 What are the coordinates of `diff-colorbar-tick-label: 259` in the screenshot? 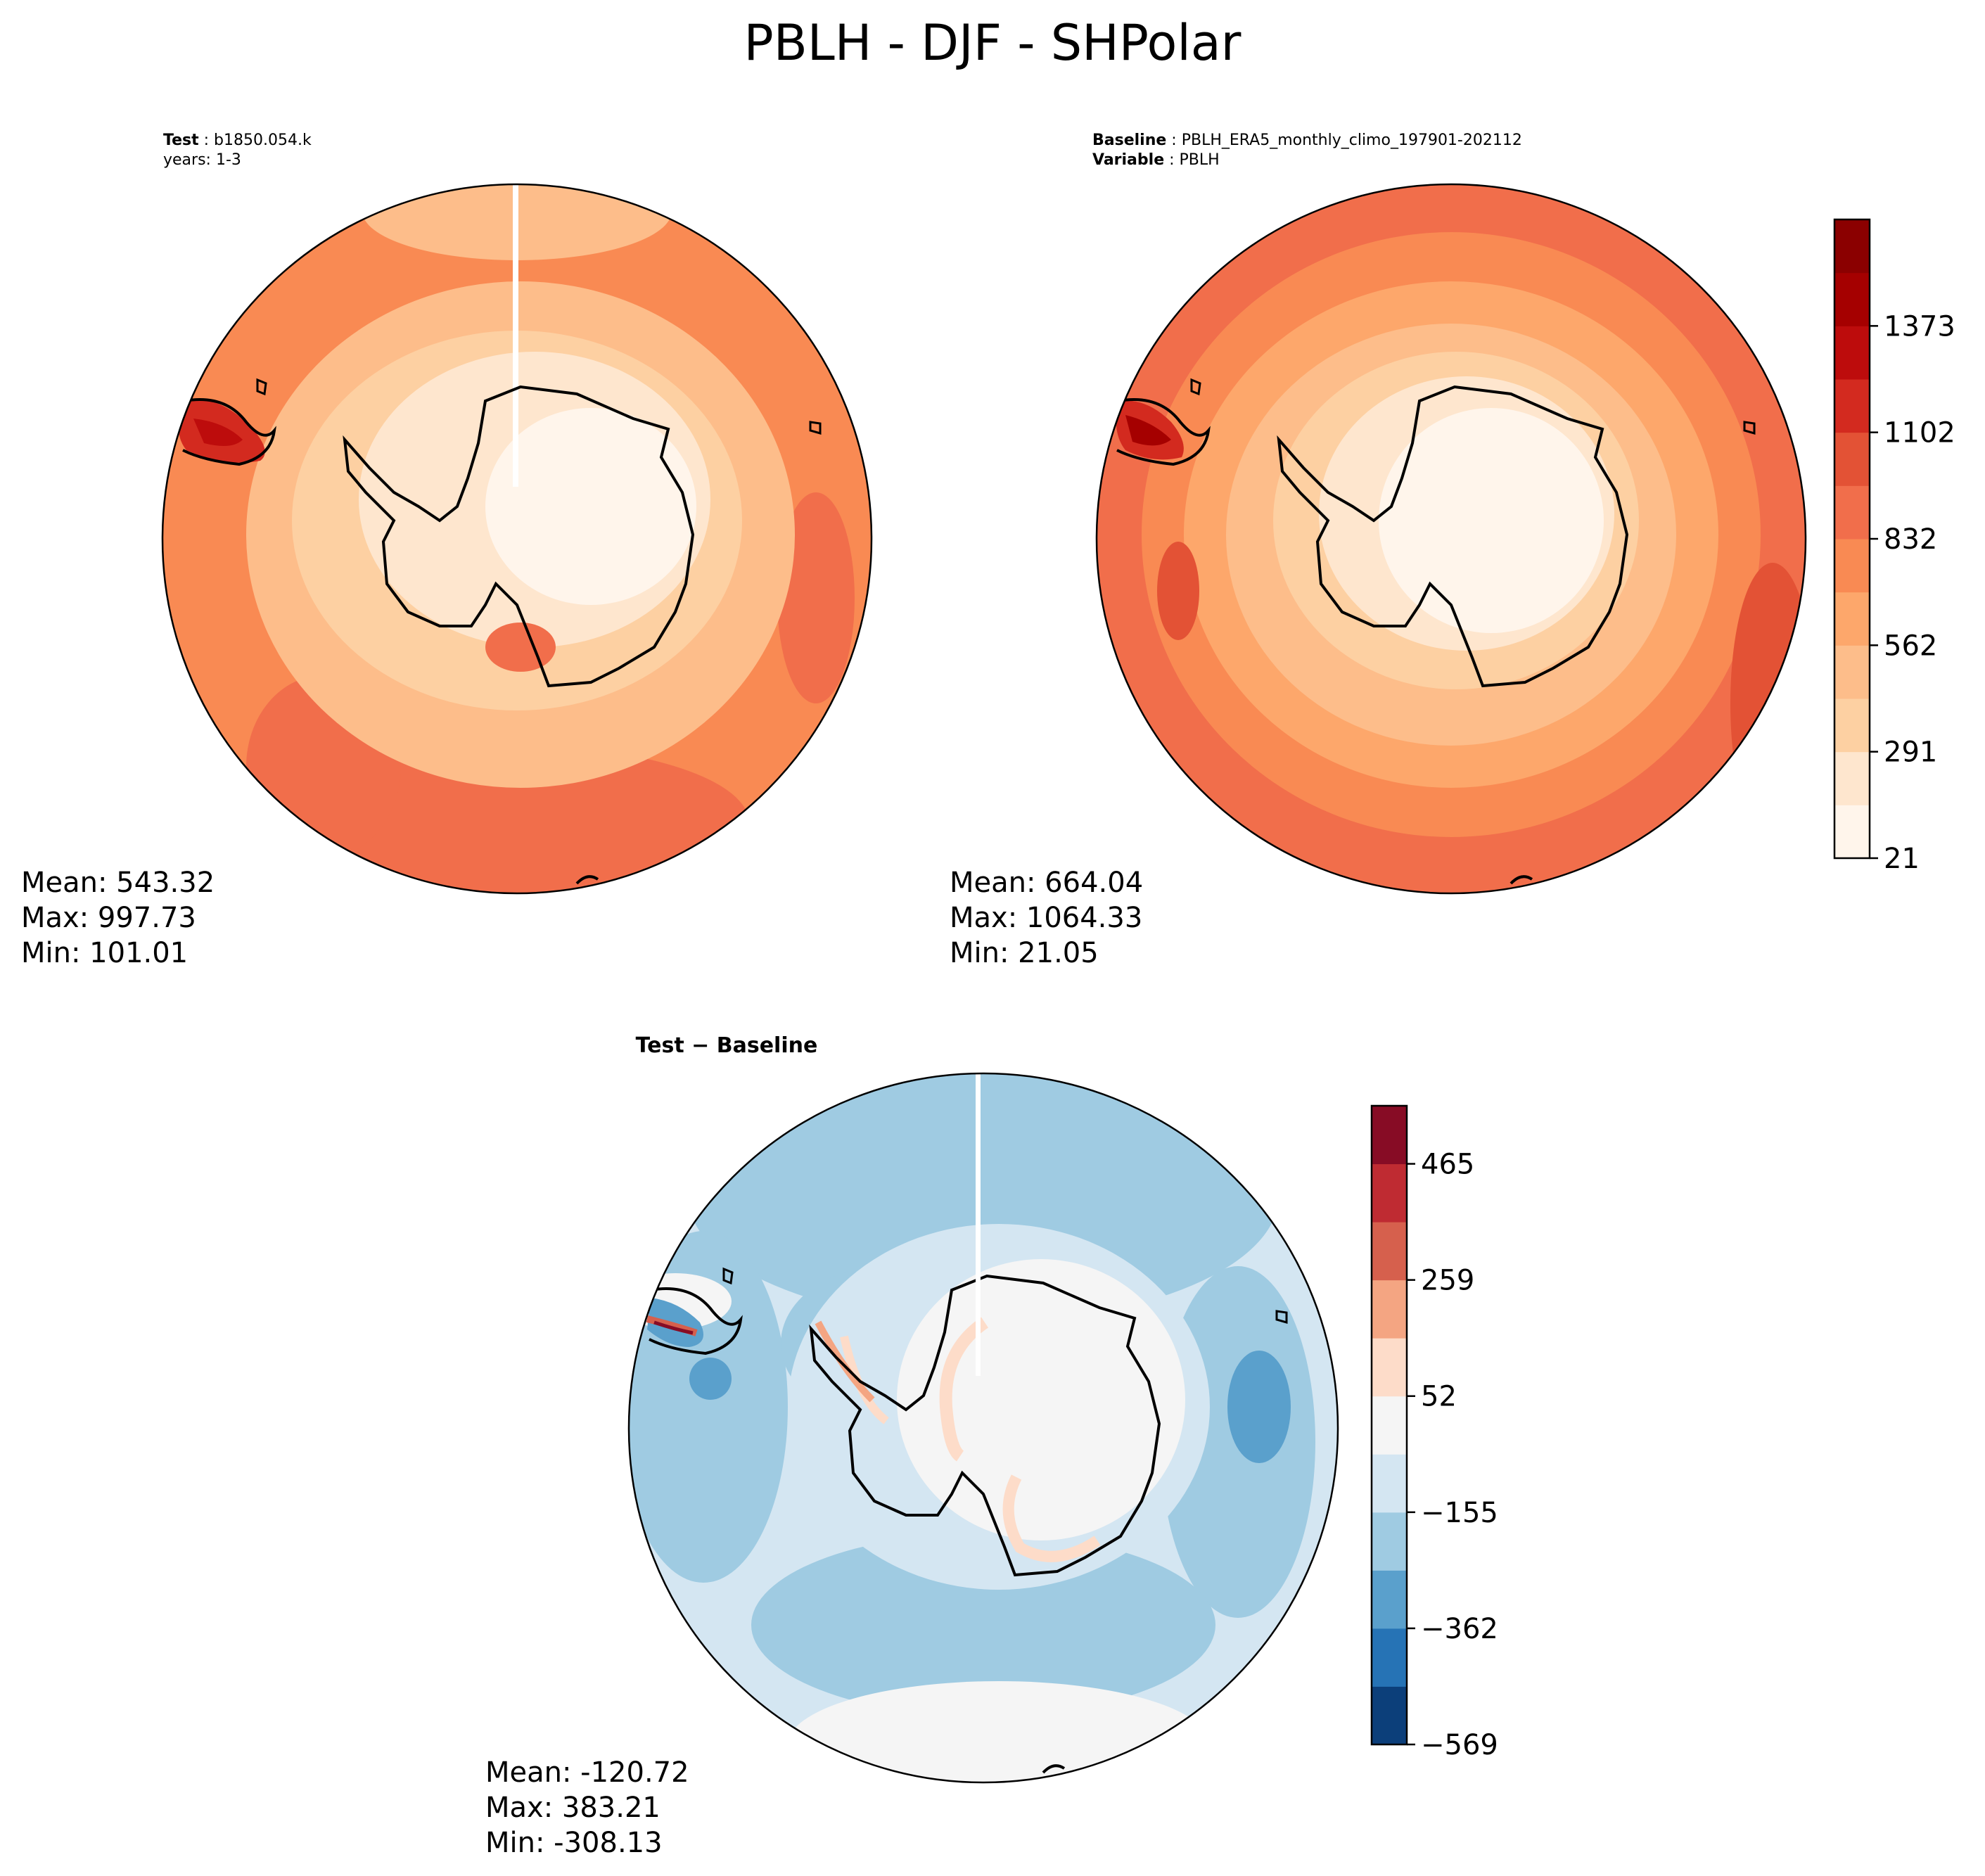 It's located at (1448, 1281).